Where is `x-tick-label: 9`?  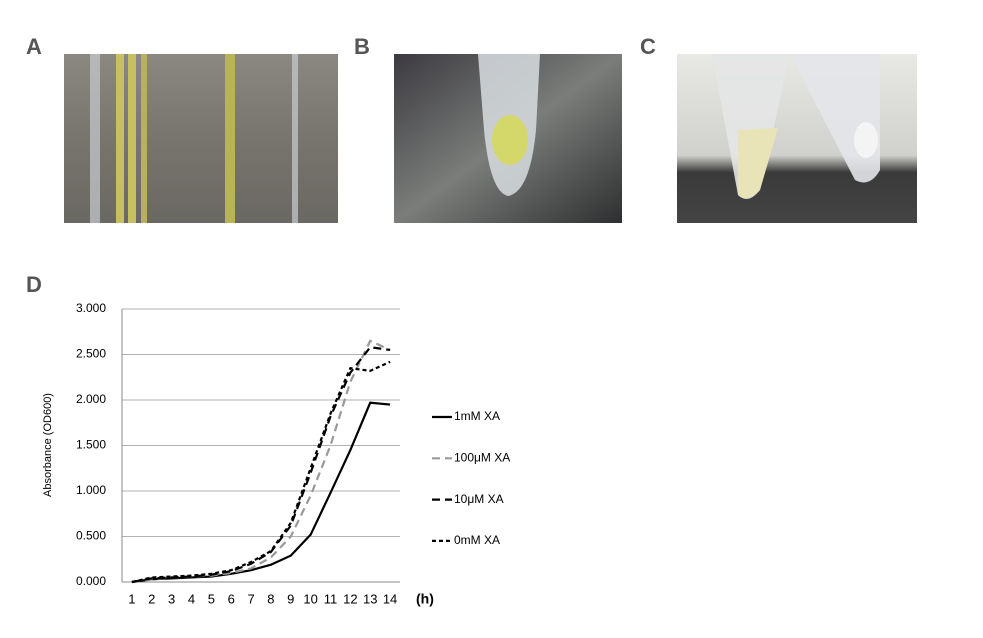
x-tick-label: 9 is located at coordinates (290, 598).